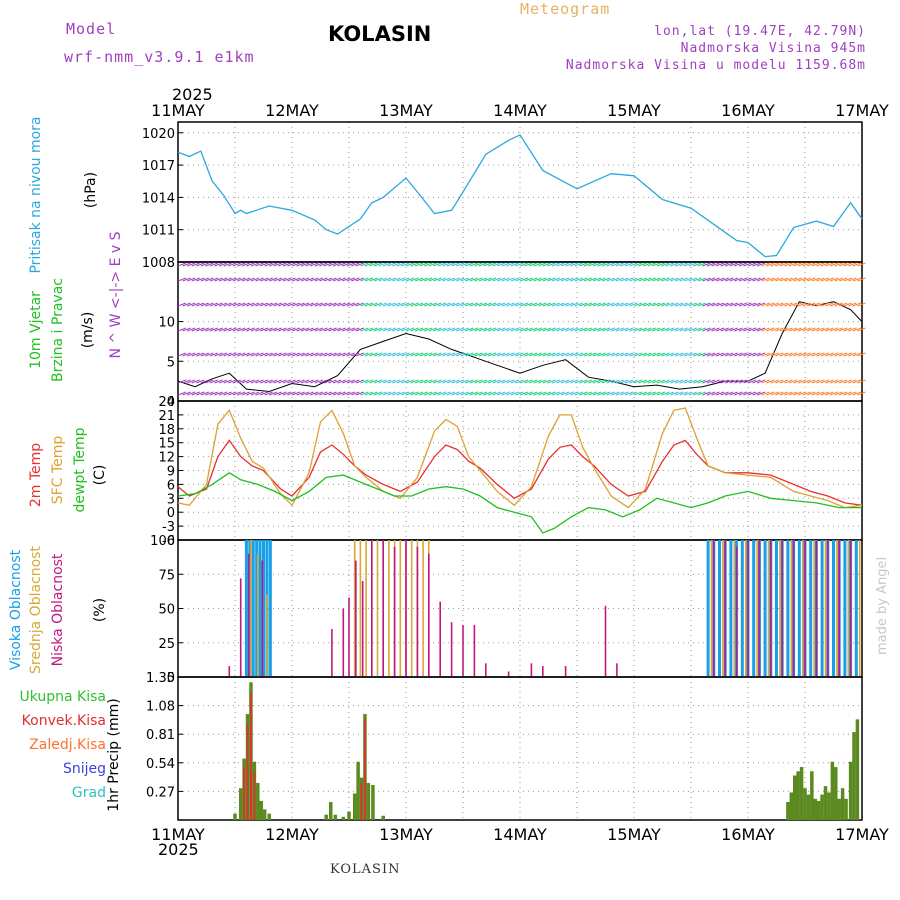 The width and height of the screenshot is (900, 900). Describe the element at coordinates (166, 575) in the screenshot. I see `y-tick-label: 75` at that location.